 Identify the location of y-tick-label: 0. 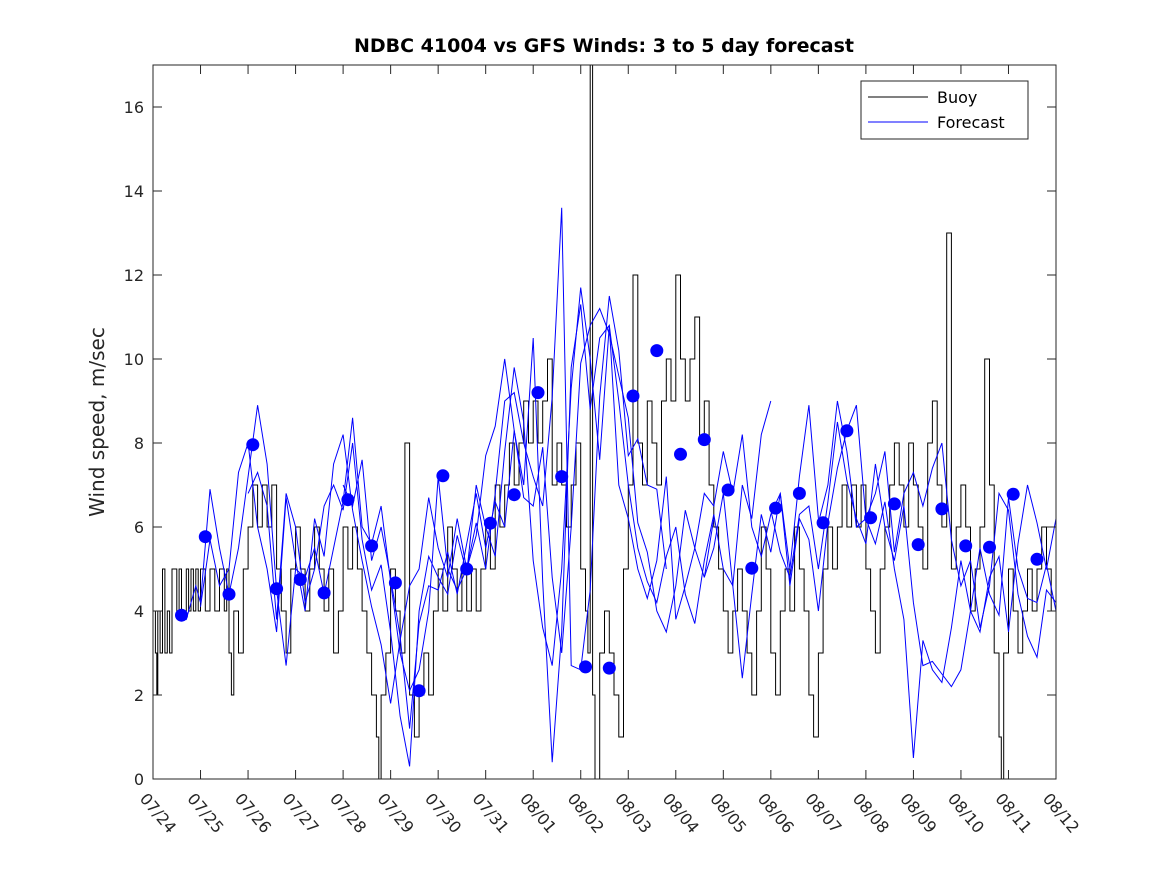
(139, 779).